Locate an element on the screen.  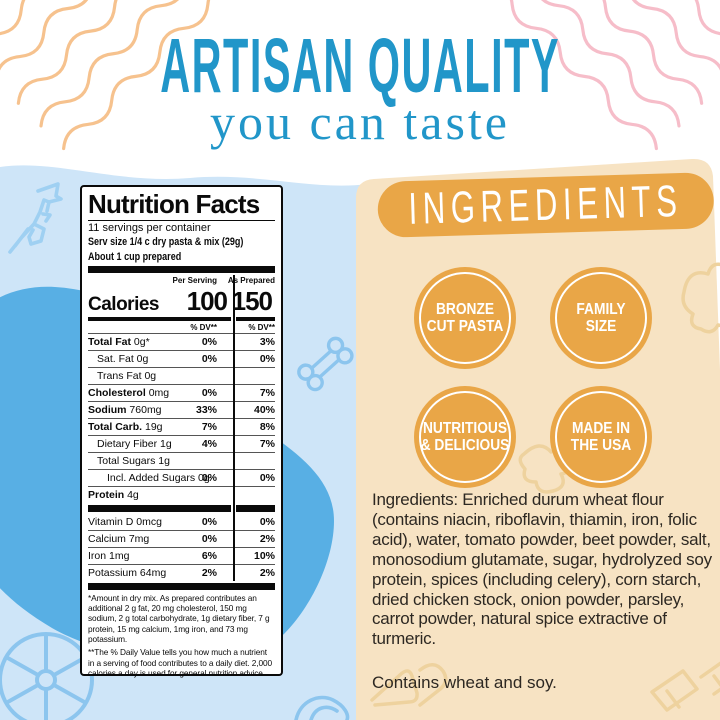
badge-family-size: FAMILY SIZE is located at coordinates (601, 318).